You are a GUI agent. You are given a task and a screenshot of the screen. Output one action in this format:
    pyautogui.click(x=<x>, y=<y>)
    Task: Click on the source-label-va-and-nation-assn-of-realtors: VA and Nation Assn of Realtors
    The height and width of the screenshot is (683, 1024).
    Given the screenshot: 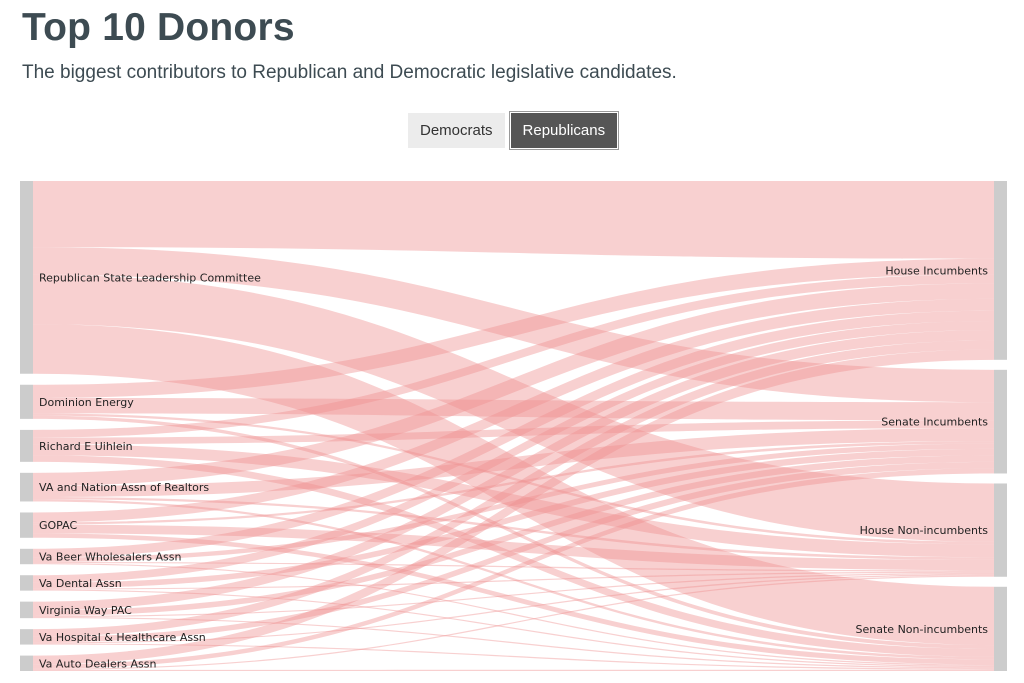 What is the action you would take?
    pyautogui.click(x=124, y=487)
    